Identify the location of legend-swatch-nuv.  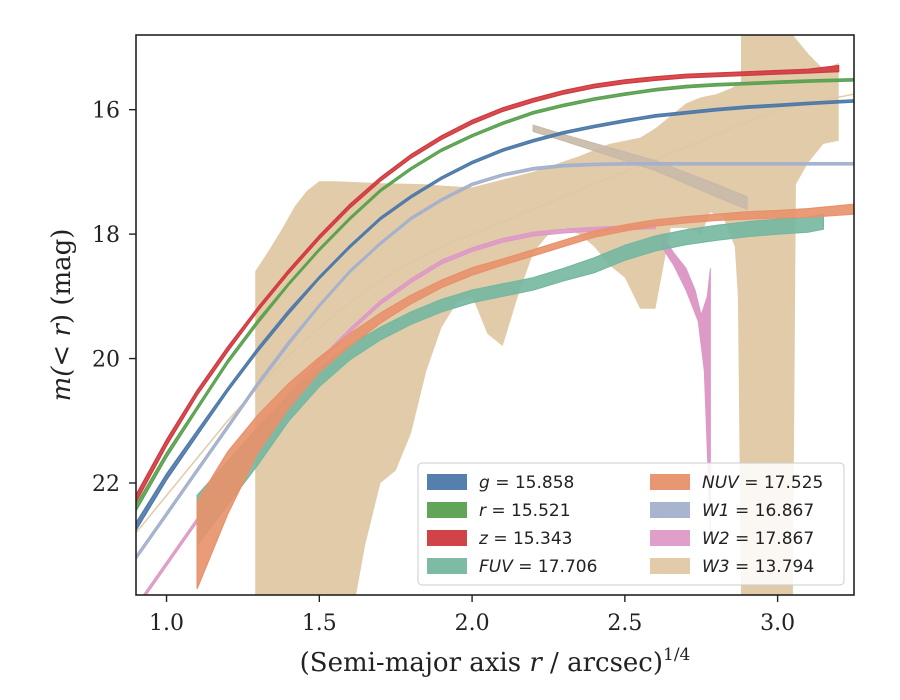
(670, 482).